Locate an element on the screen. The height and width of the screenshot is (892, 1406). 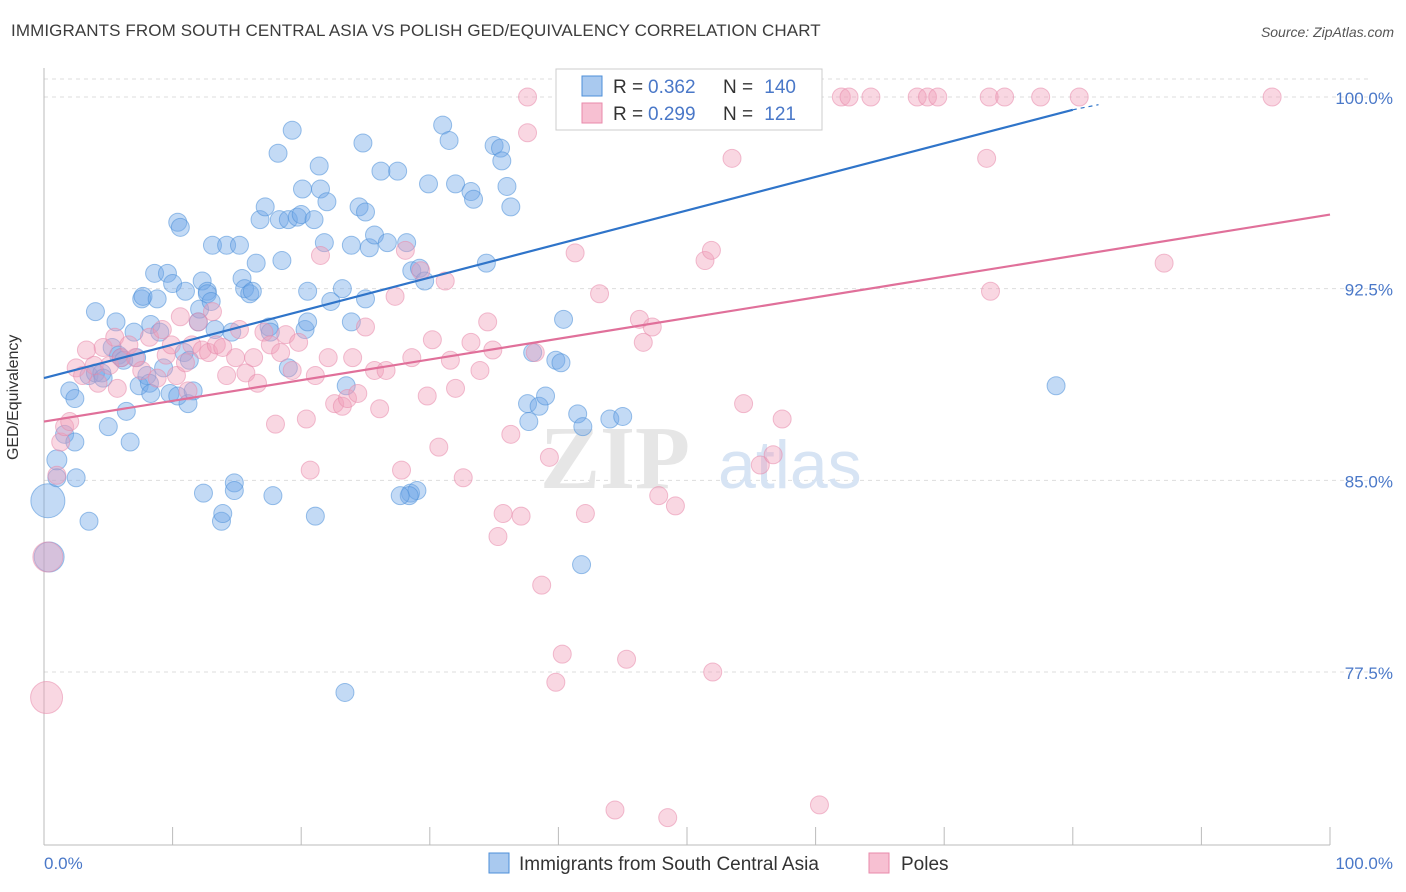
y-tick-label: 77.5% is located at coordinates (1369, 673).